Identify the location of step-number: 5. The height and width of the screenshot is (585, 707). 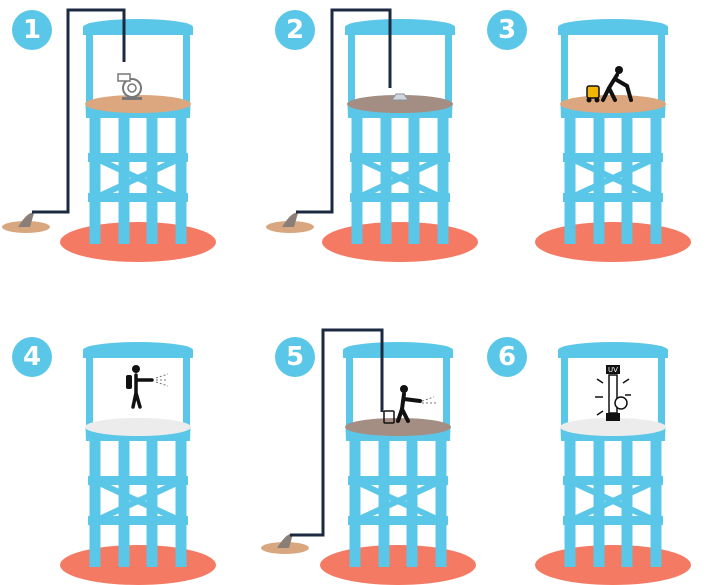
(295, 357).